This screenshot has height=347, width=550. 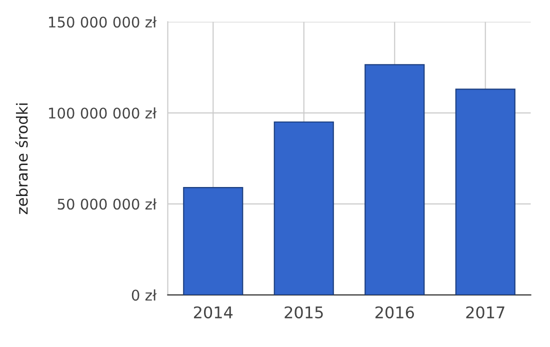 I want to click on y-tick-label: 150 000 000 zł, so click(x=103, y=22).